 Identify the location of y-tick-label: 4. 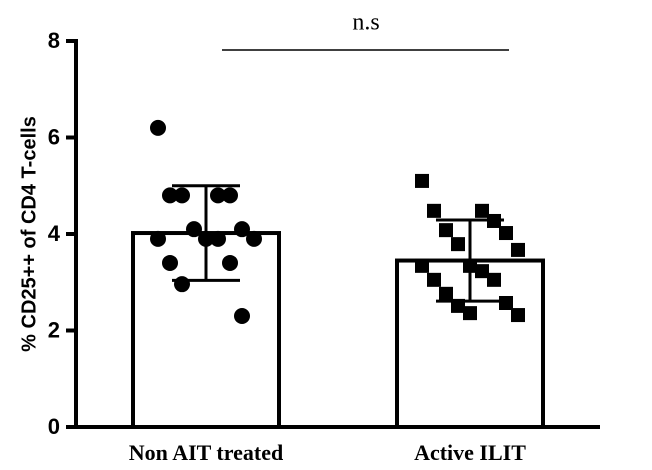
(54, 233).